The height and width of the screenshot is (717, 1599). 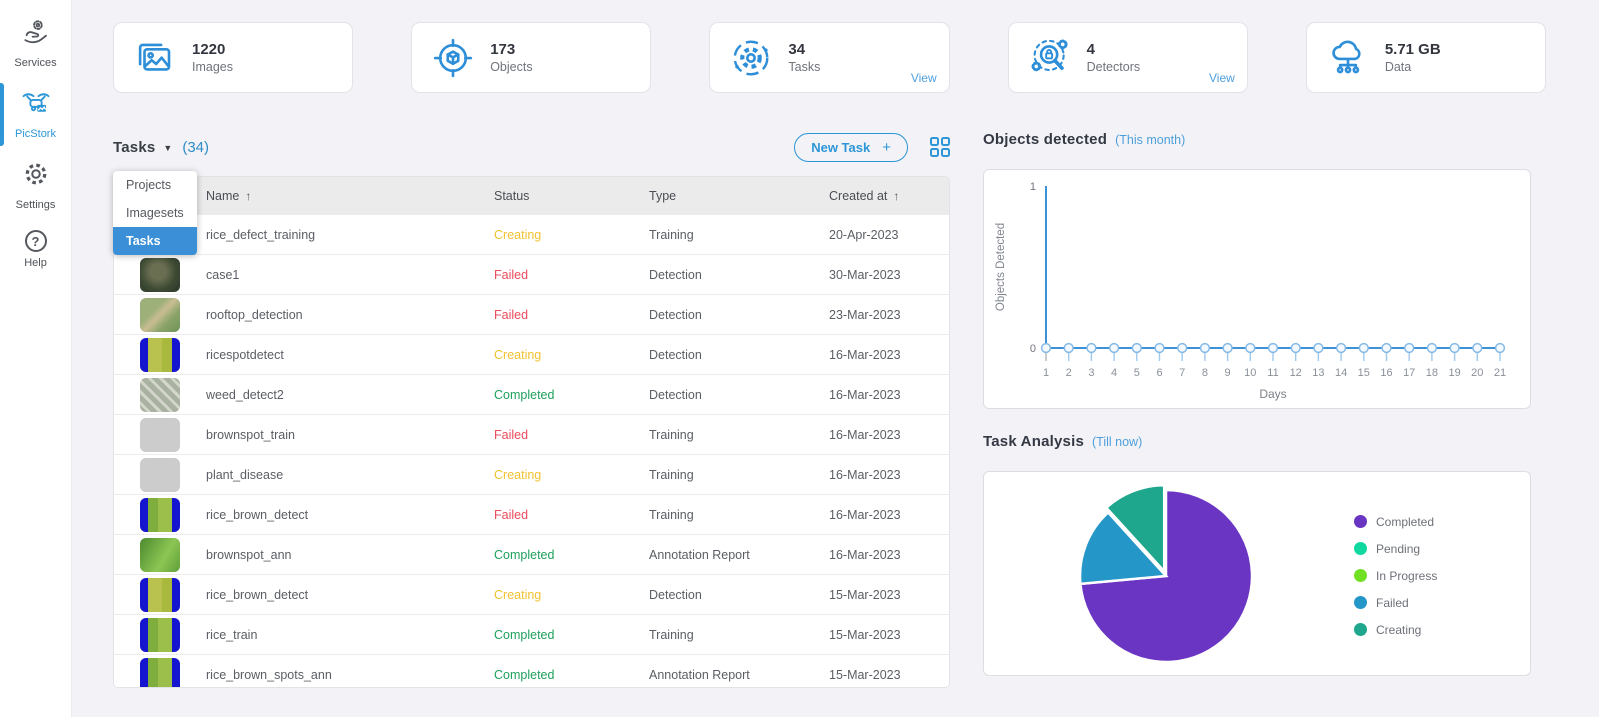 I want to click on stat-value: 173, so click(x=503, y=50).